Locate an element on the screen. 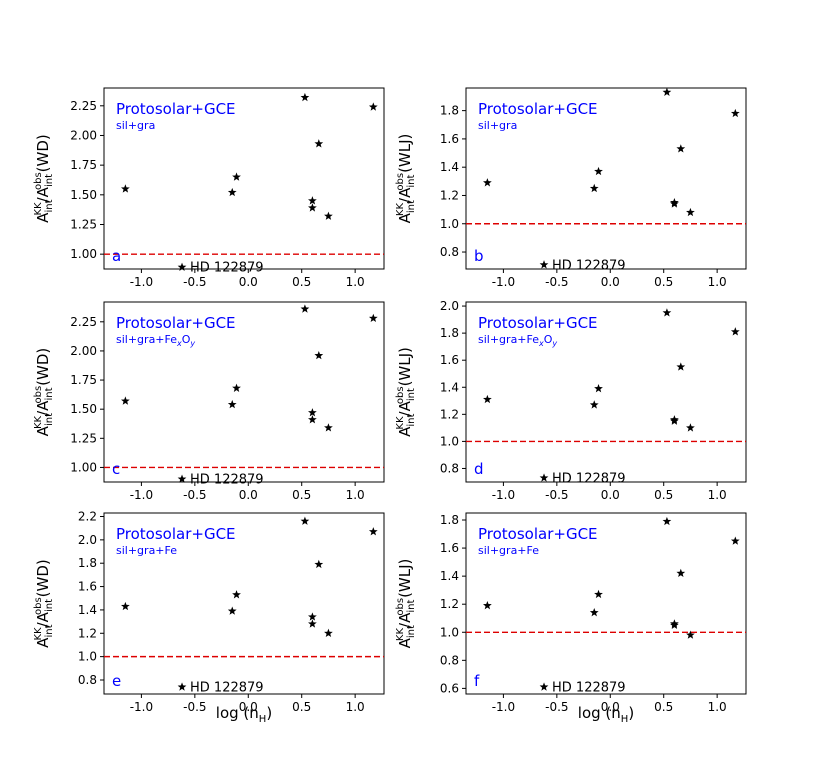  y-tick-label: 0.6 is located at coordinates (449, 688).